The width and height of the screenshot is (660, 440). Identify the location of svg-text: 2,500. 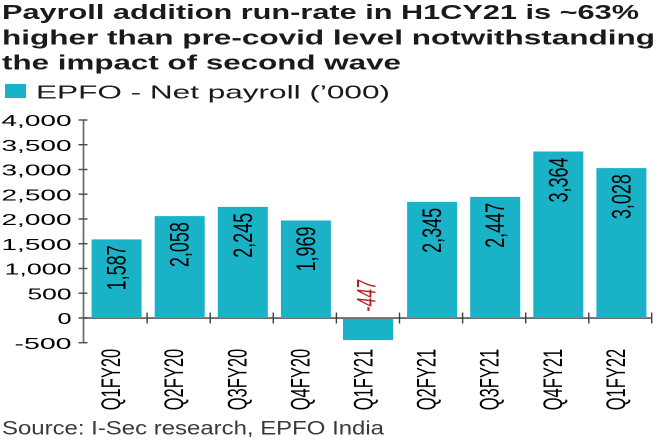
(37, 195).